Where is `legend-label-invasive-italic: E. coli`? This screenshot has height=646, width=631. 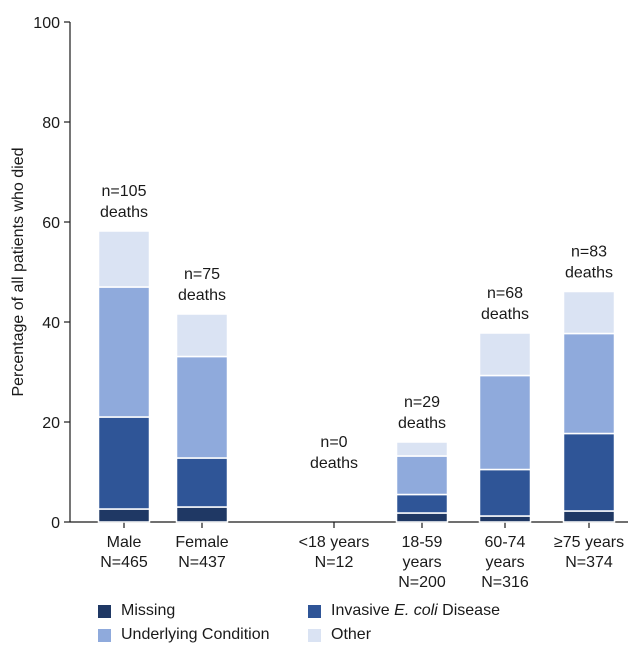 legend-label-invasive-italic: E. coli is located at coordinates (416, 610).